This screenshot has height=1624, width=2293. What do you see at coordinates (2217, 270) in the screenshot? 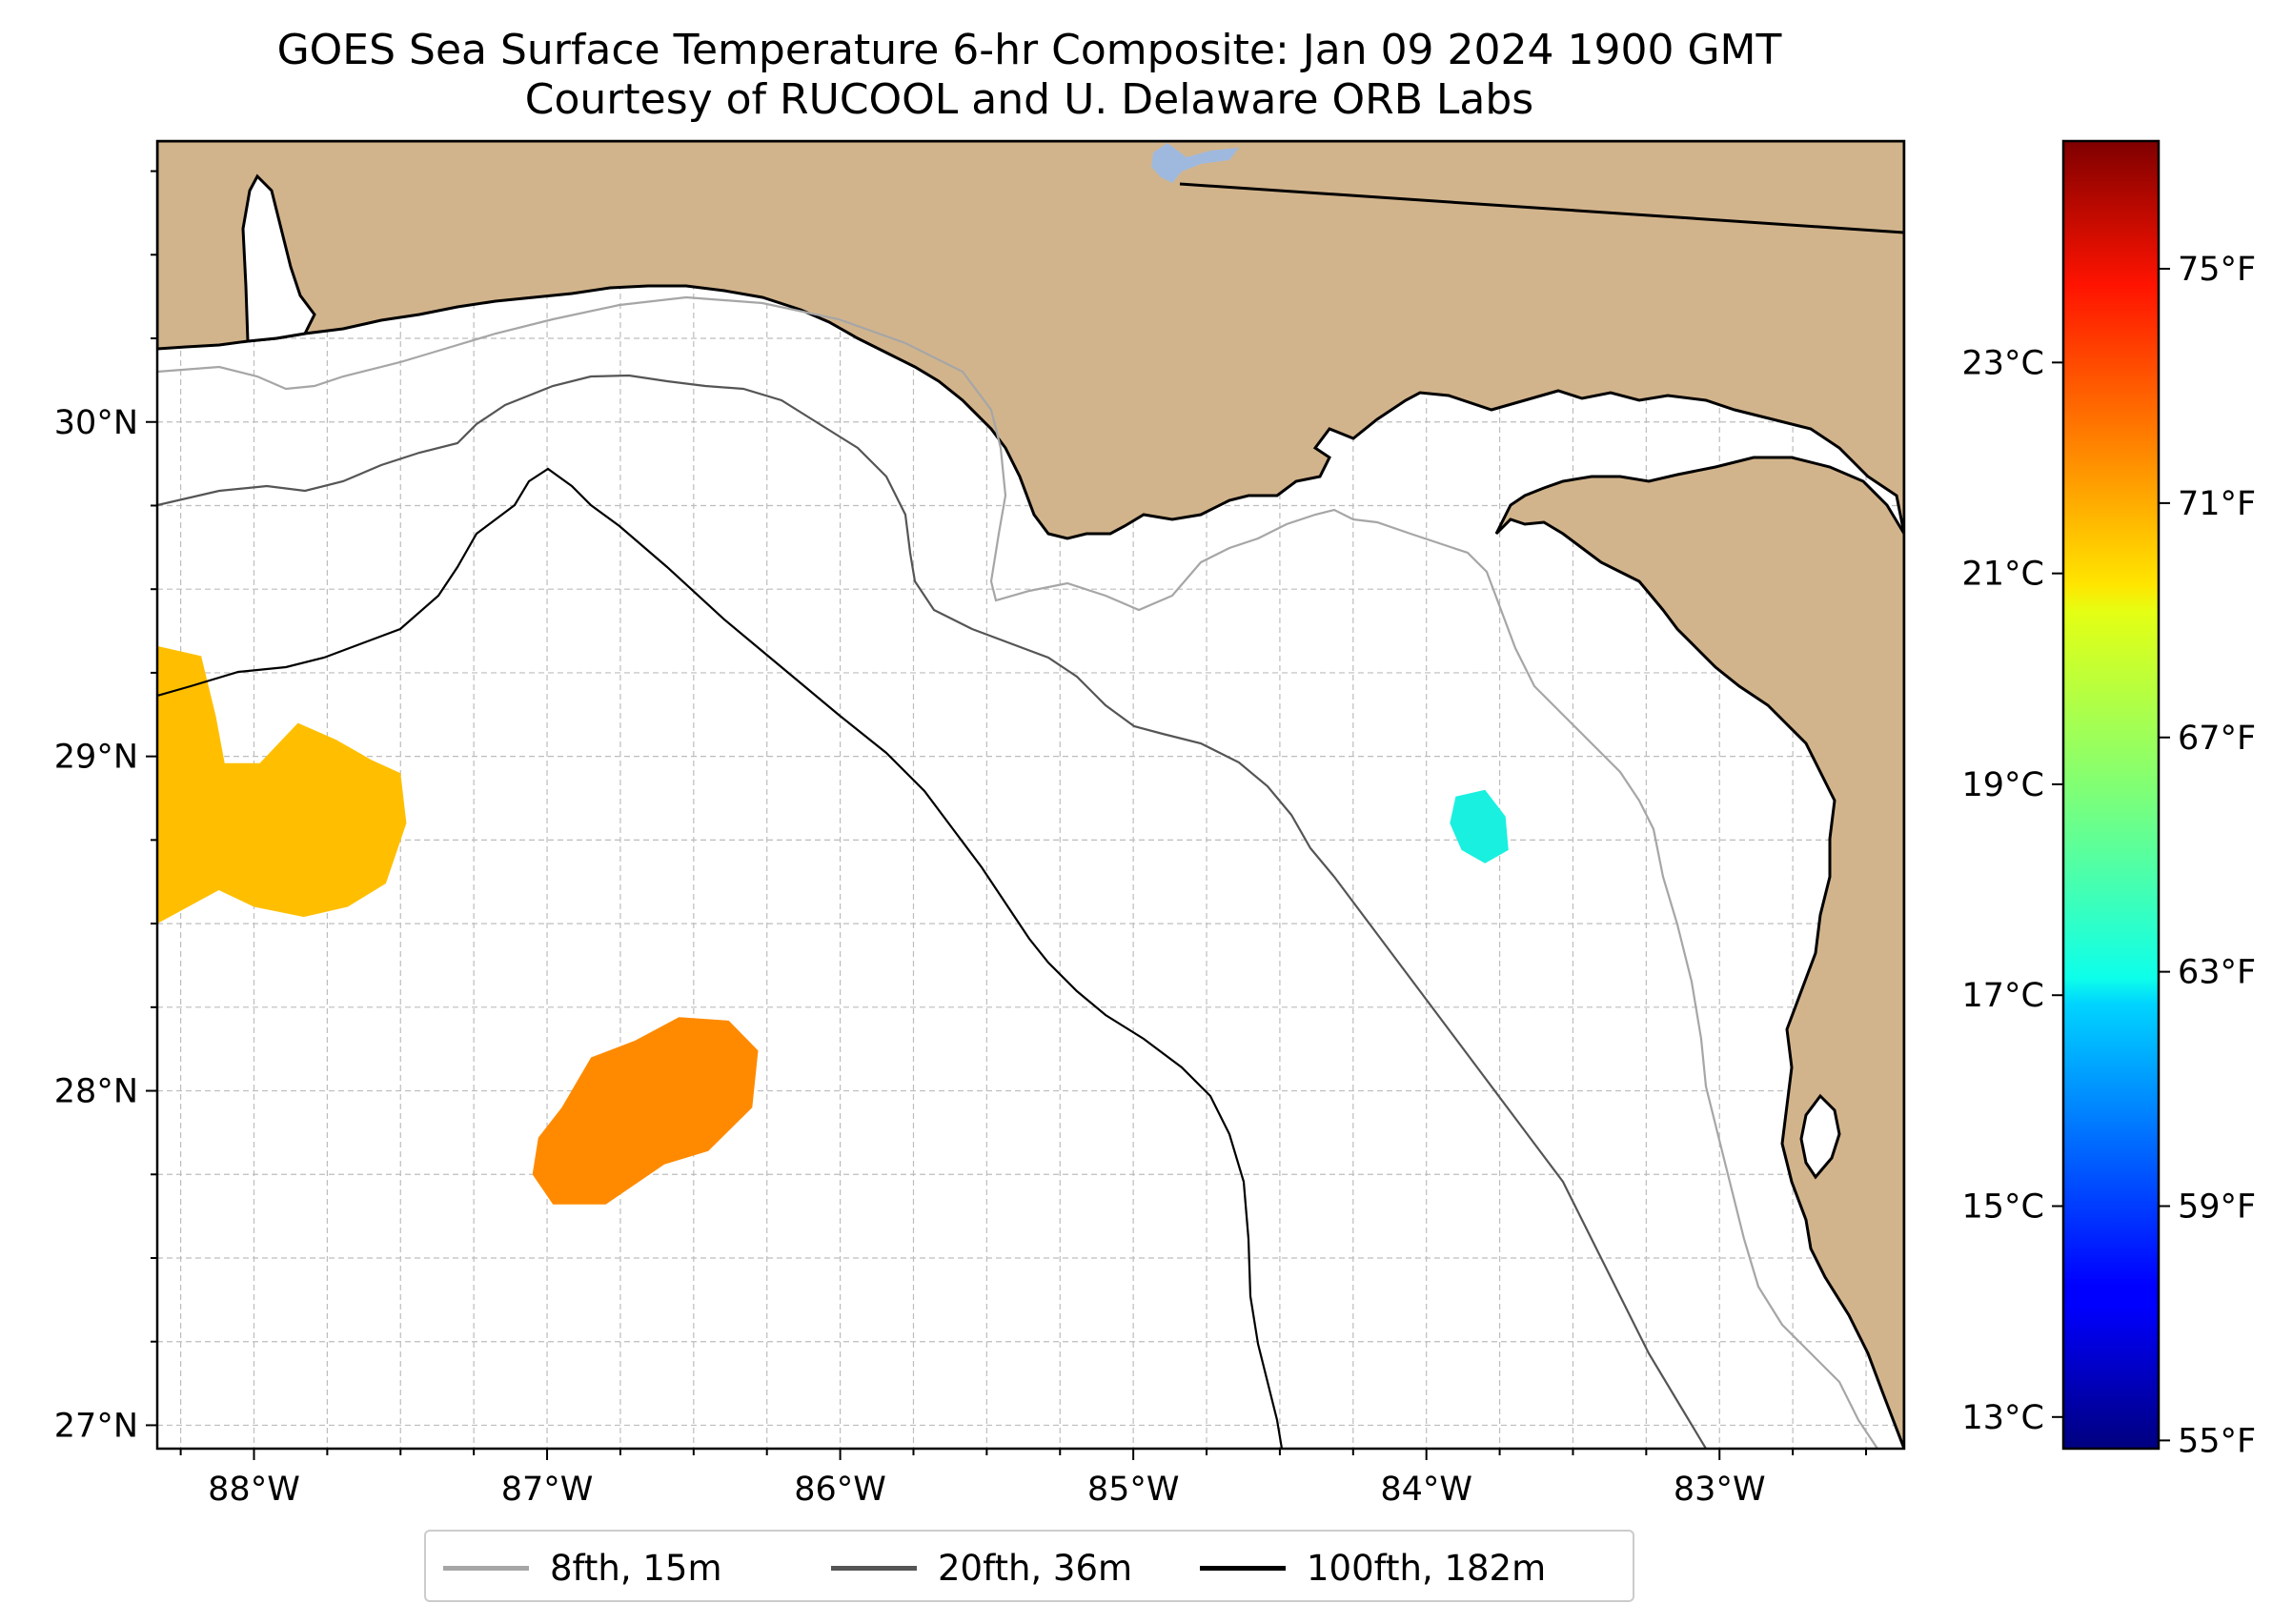
I see `colorbar-label-f: 75°F` at bounding box center [2217, 270].